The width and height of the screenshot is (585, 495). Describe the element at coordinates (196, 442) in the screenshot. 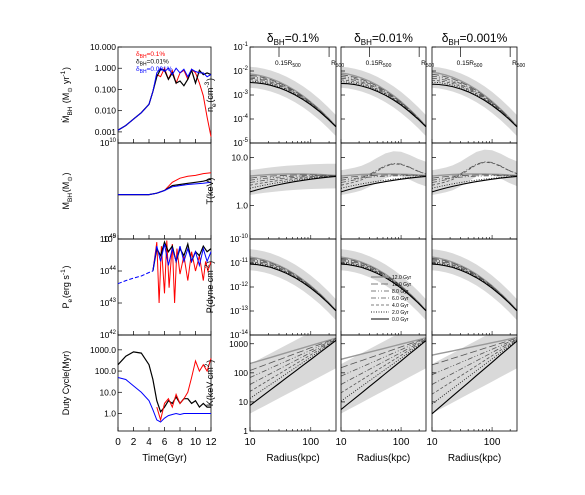

I see `time-xtick-label: 10` at that location.